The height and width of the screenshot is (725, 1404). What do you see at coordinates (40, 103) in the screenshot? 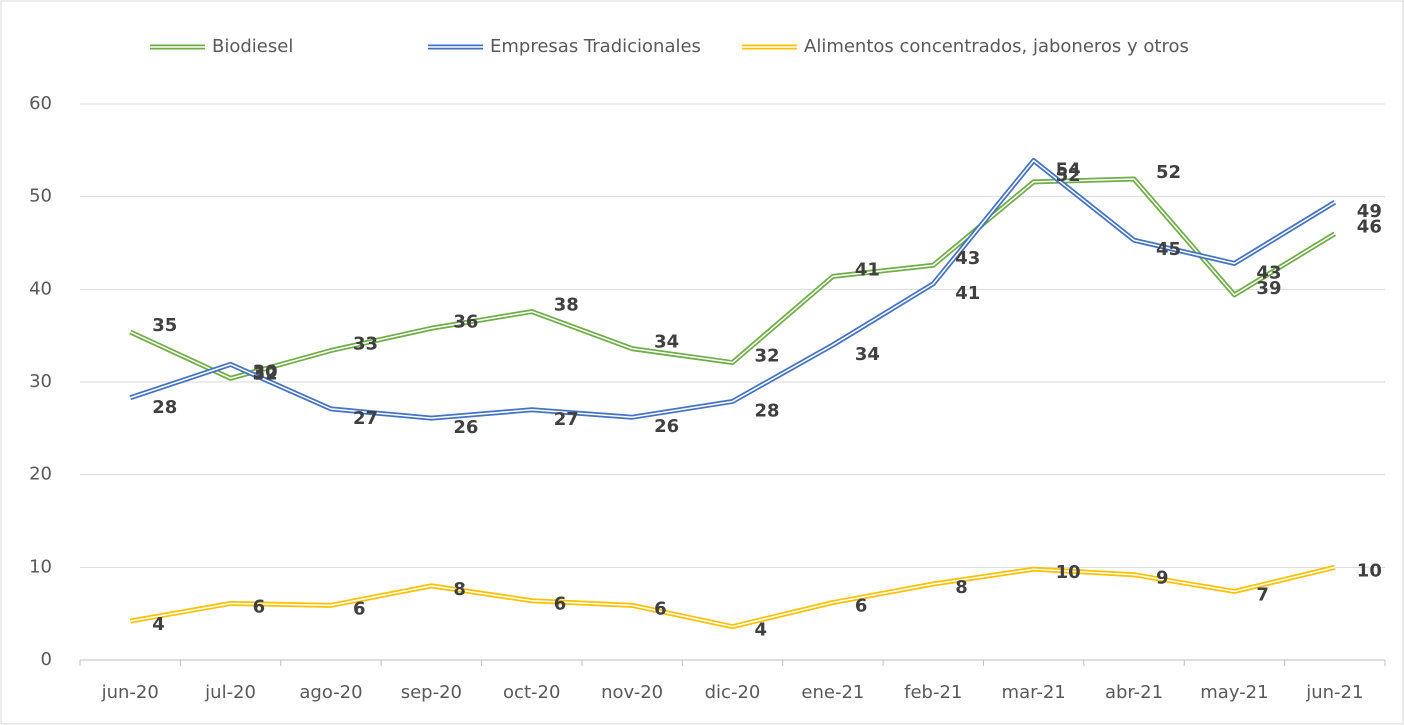
I see `y-tick-label: 60` at bounding box center [40, 103].